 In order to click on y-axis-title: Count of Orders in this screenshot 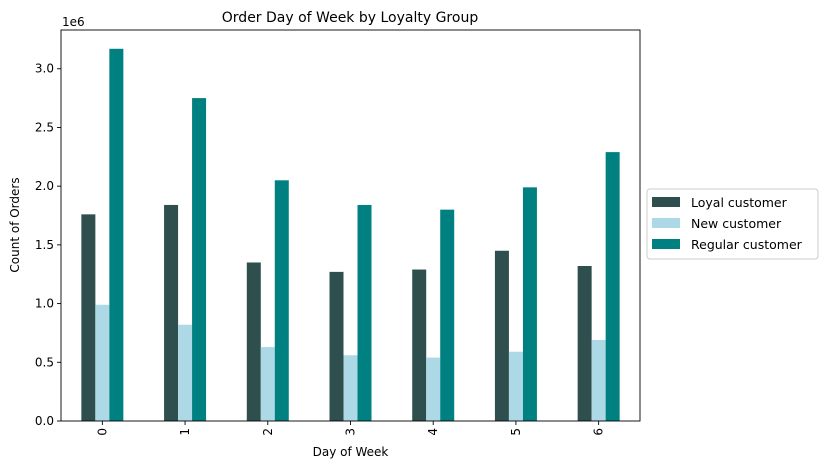, I will do `click(15, 224)`.